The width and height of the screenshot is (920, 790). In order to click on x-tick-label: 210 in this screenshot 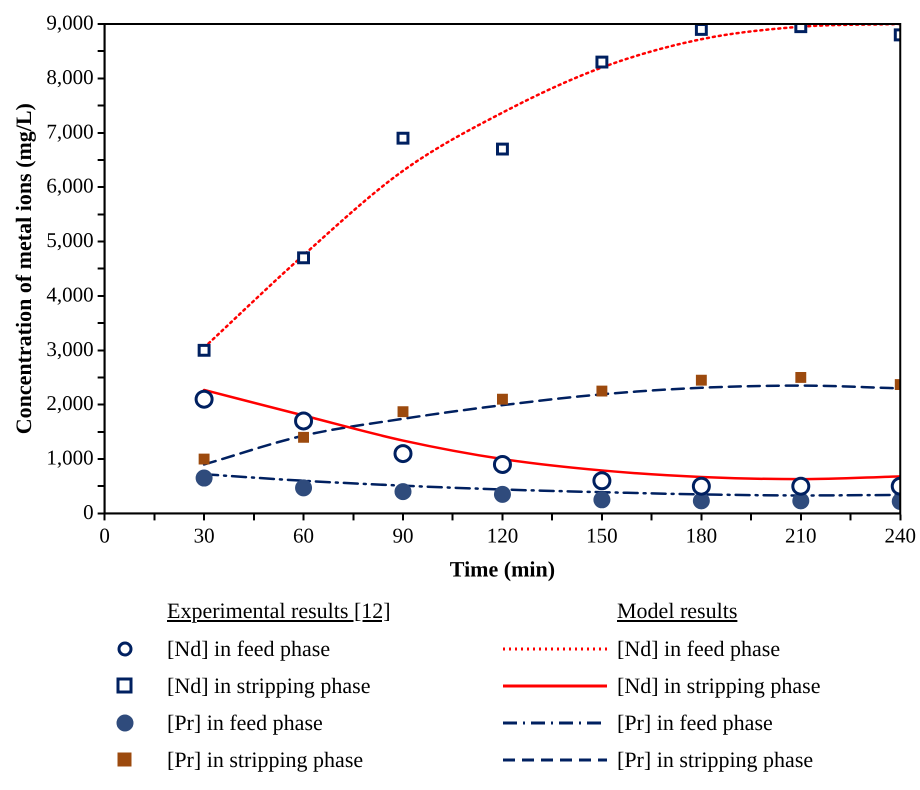, I will do `click(801, 536)`.